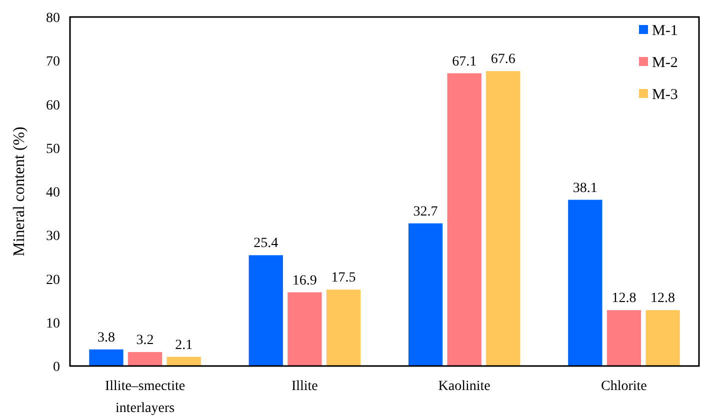 The image size is (701, 417). I want to click on legend-label: M-3, so click(665, 95).